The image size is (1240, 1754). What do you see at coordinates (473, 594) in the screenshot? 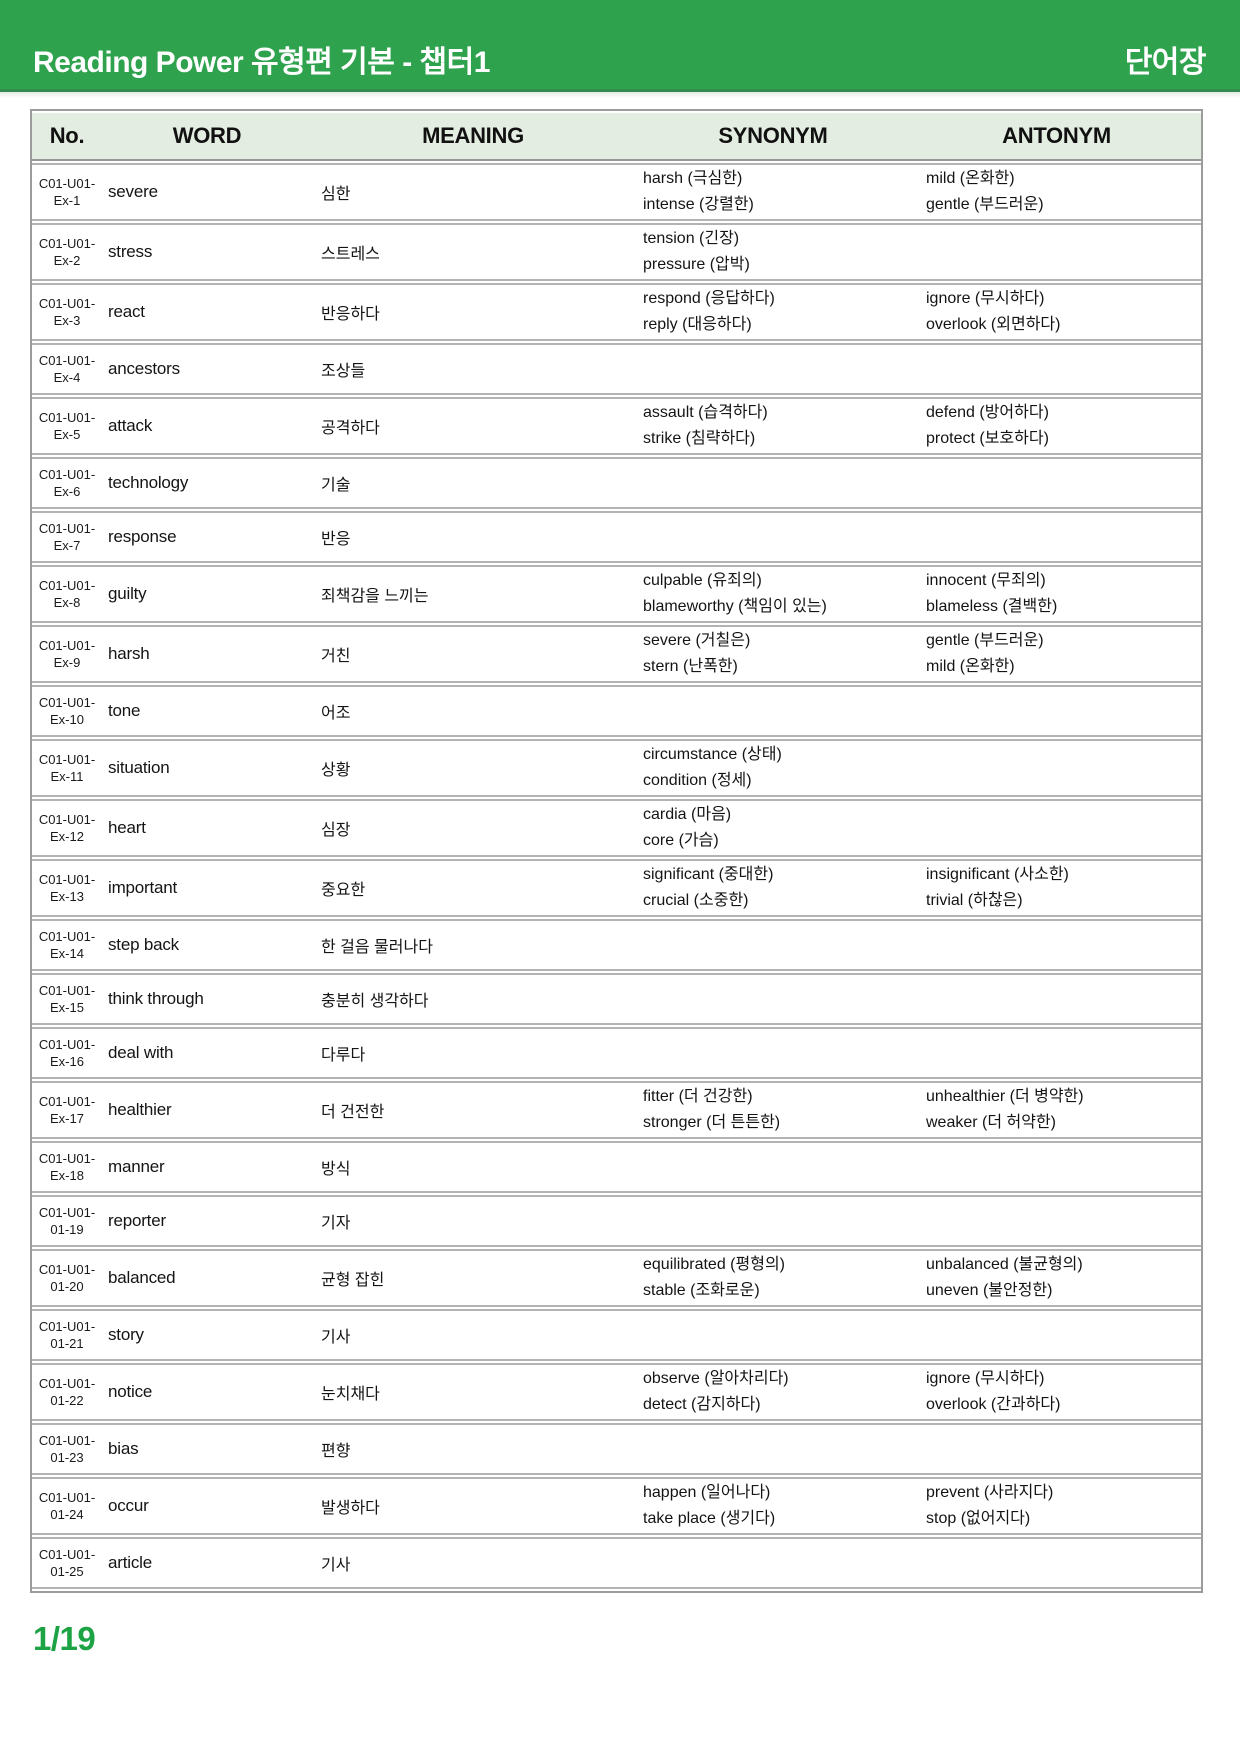
I see `meaning-cell: 죄책감을 느끼는` at bounding box center [473, 594].